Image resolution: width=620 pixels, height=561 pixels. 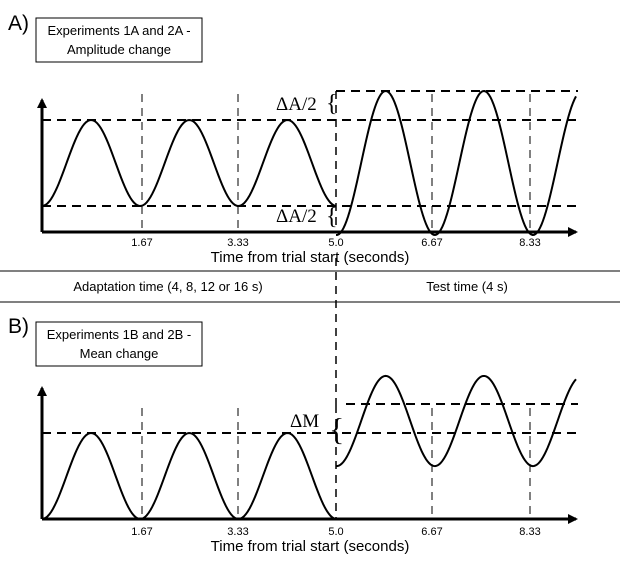 I want to click on panel-b-title-line1: Experiments 1B and 2B -, so click(x=119, y=334).